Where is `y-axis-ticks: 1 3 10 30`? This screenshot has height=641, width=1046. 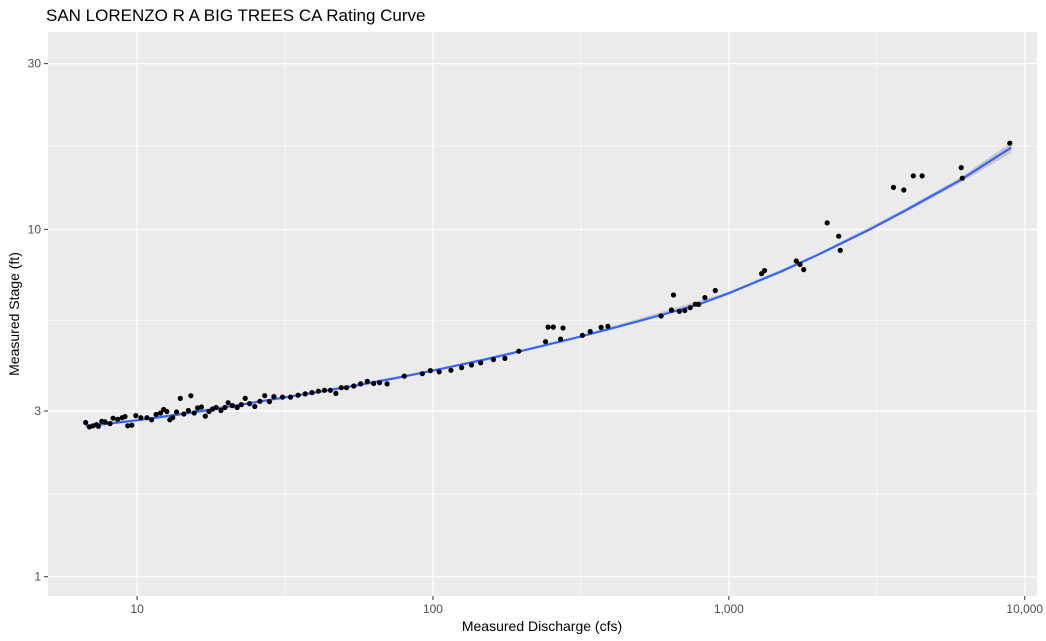
y-axis-ticks: 1 3 10 30 is located at coordinates (38, 320).